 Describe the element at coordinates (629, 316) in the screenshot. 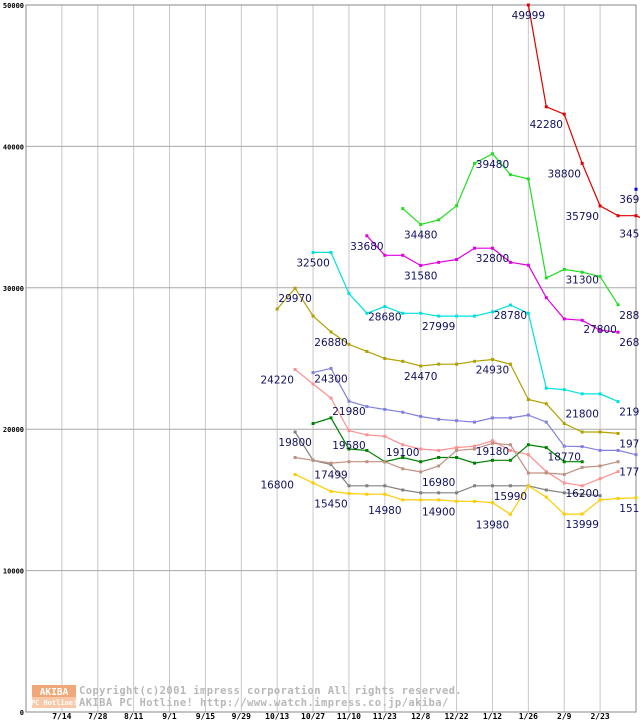

I see `data-label: 28800` at that location.